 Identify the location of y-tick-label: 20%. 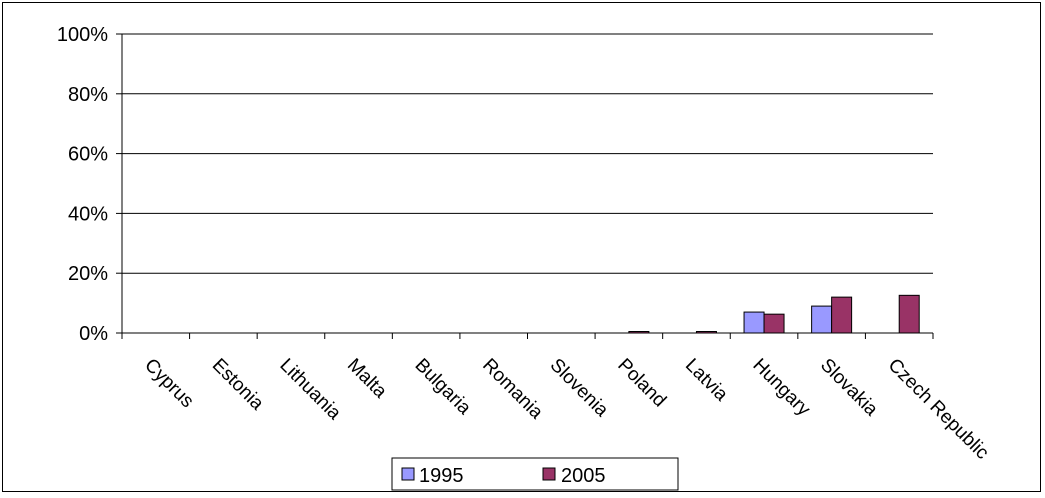
(88, 274).